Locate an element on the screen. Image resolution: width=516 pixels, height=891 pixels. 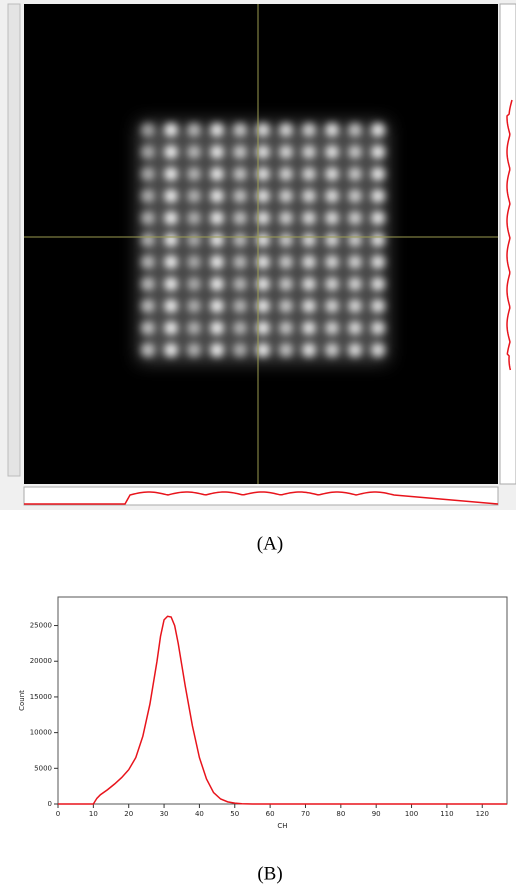
x-tick-label: 40 is located at coordinates (199, 814).